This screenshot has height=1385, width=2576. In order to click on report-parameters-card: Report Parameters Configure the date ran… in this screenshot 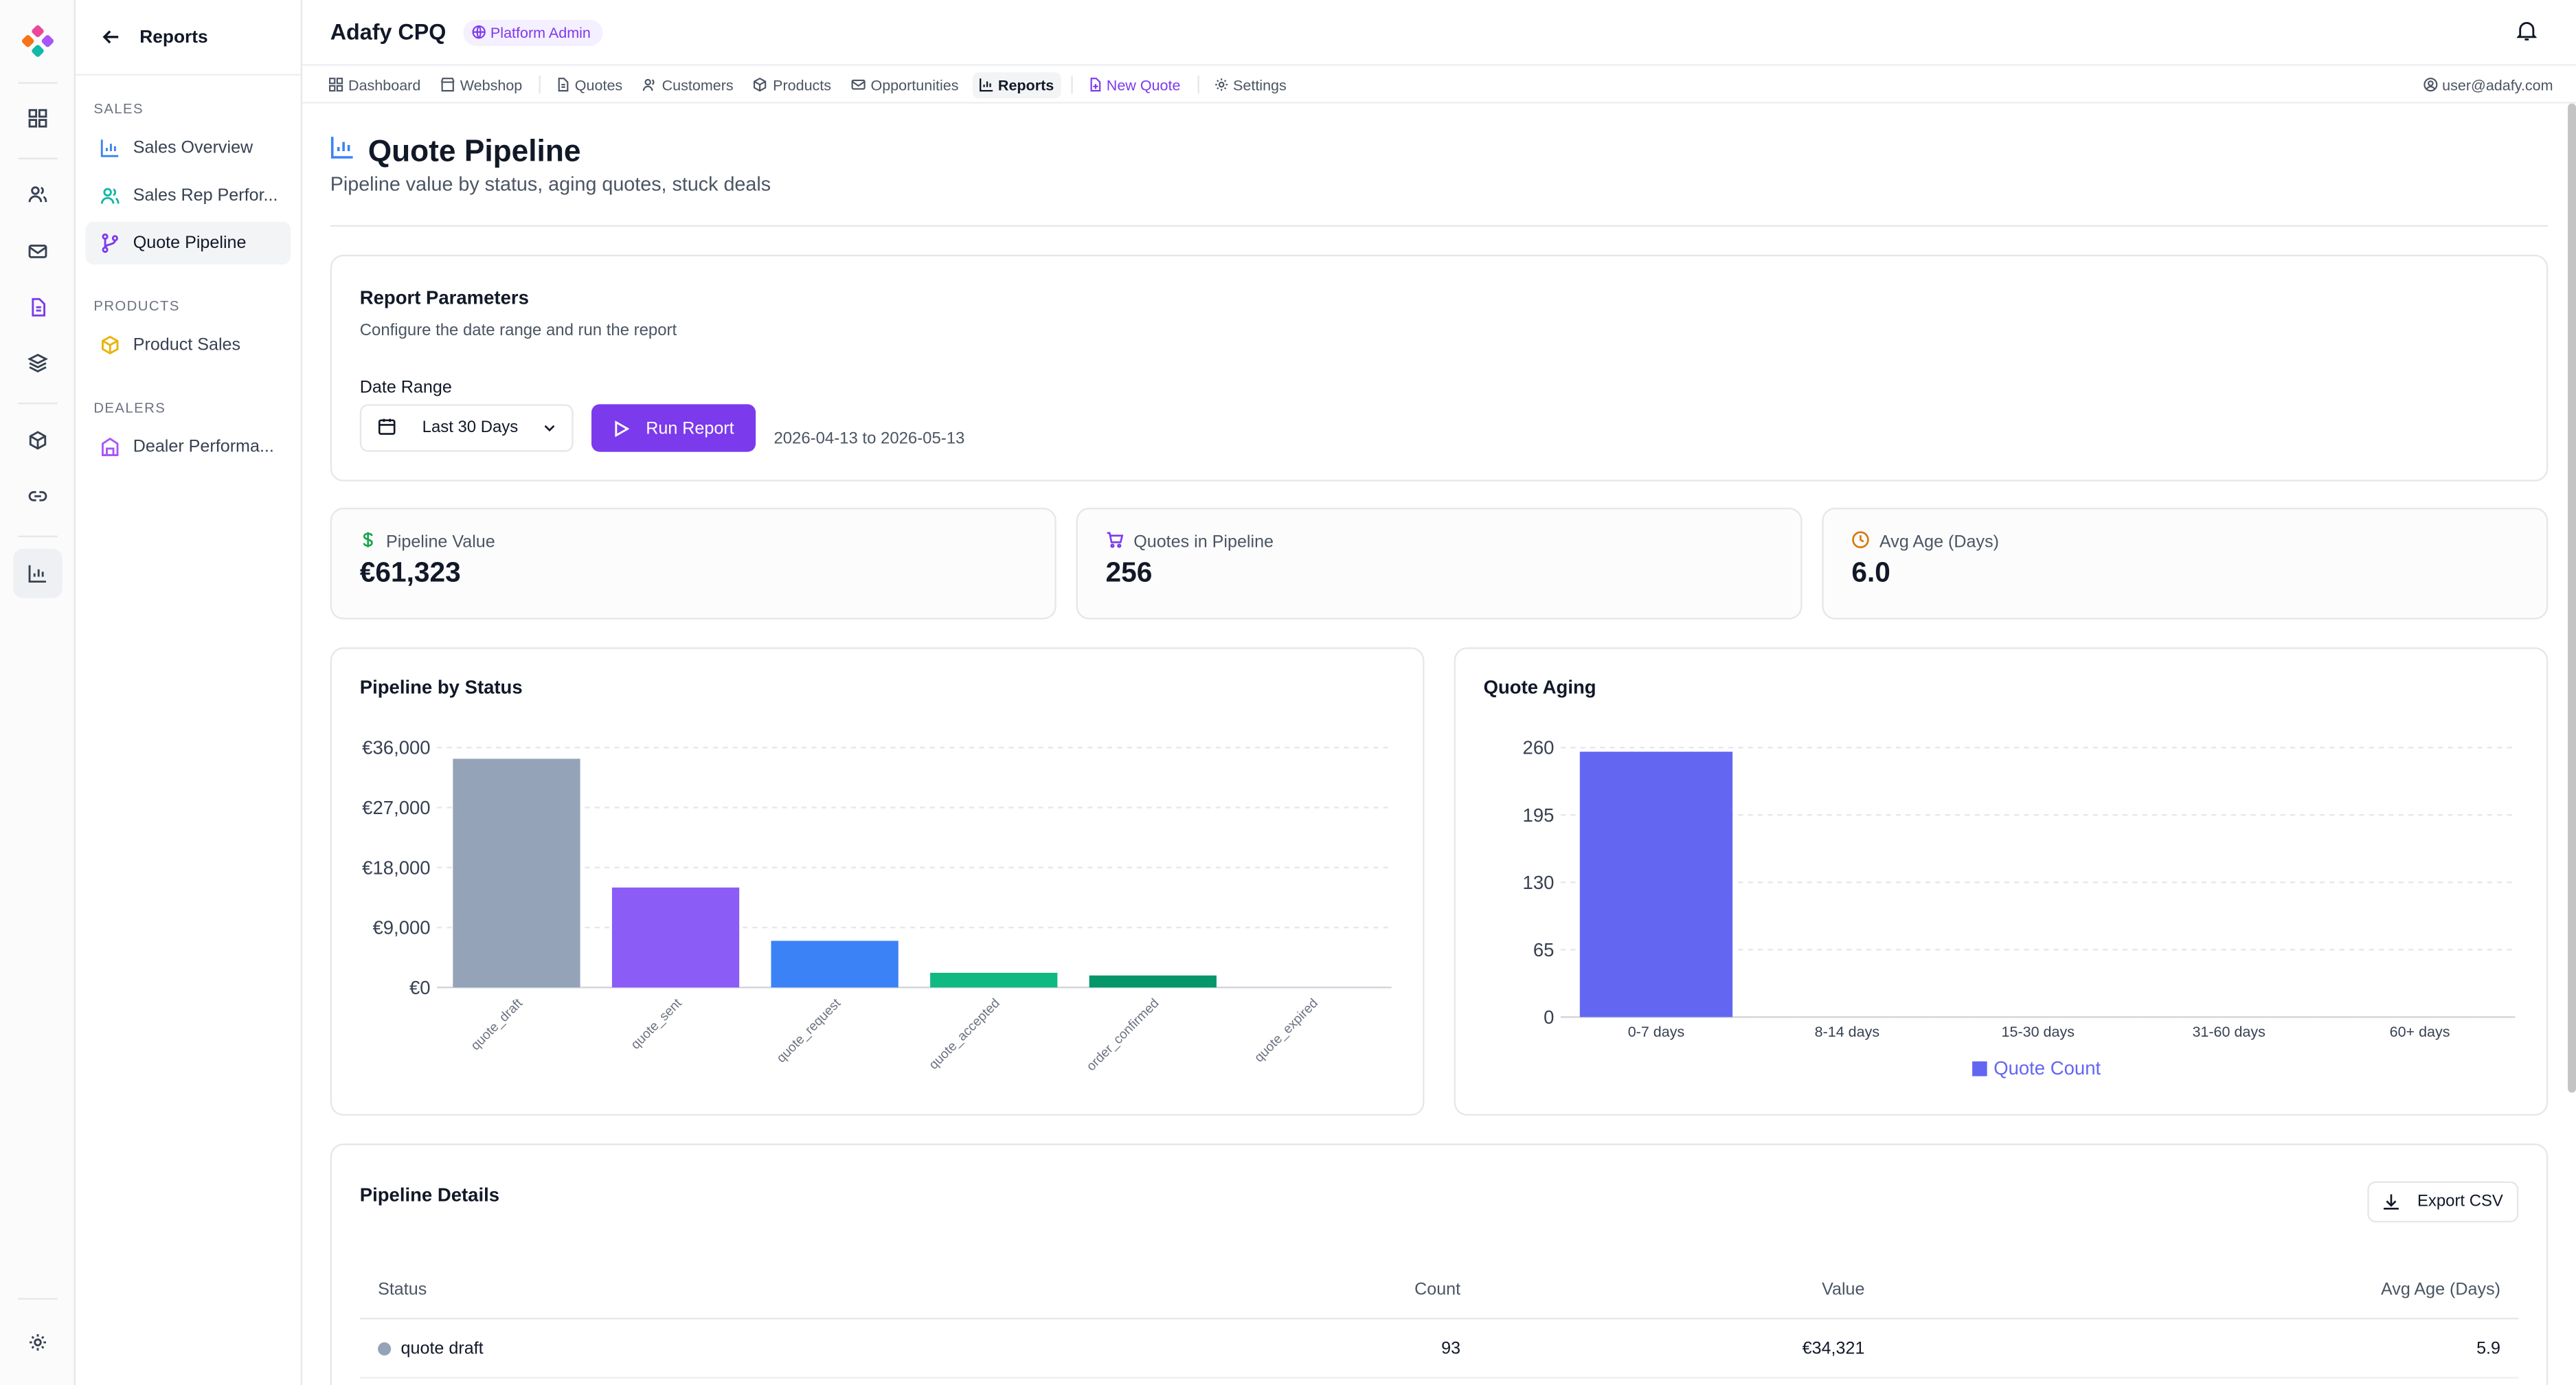, I will do `click(1439, 368)`.